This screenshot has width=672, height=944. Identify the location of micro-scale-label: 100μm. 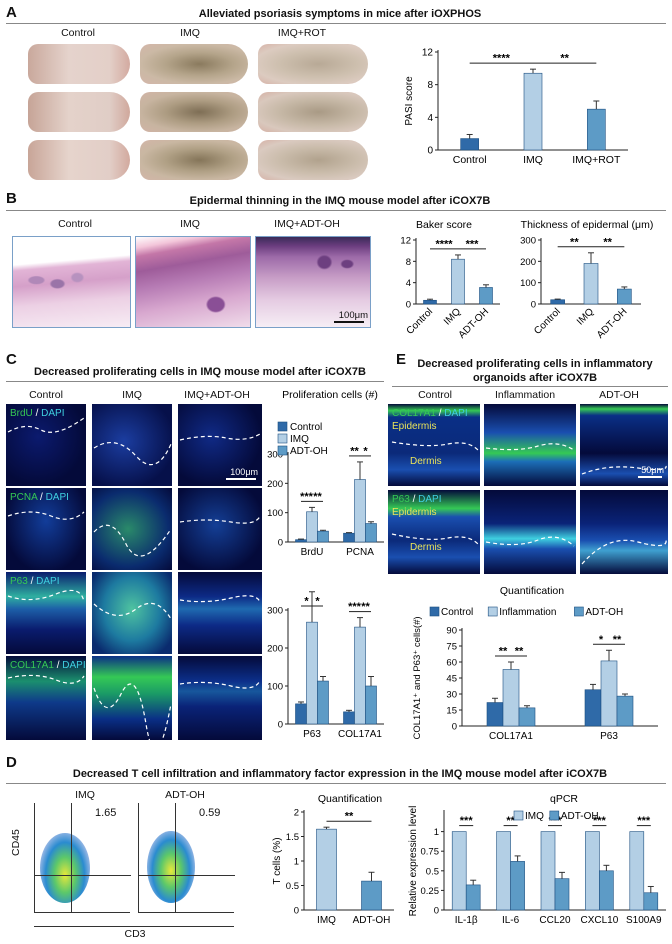
(244, 472).